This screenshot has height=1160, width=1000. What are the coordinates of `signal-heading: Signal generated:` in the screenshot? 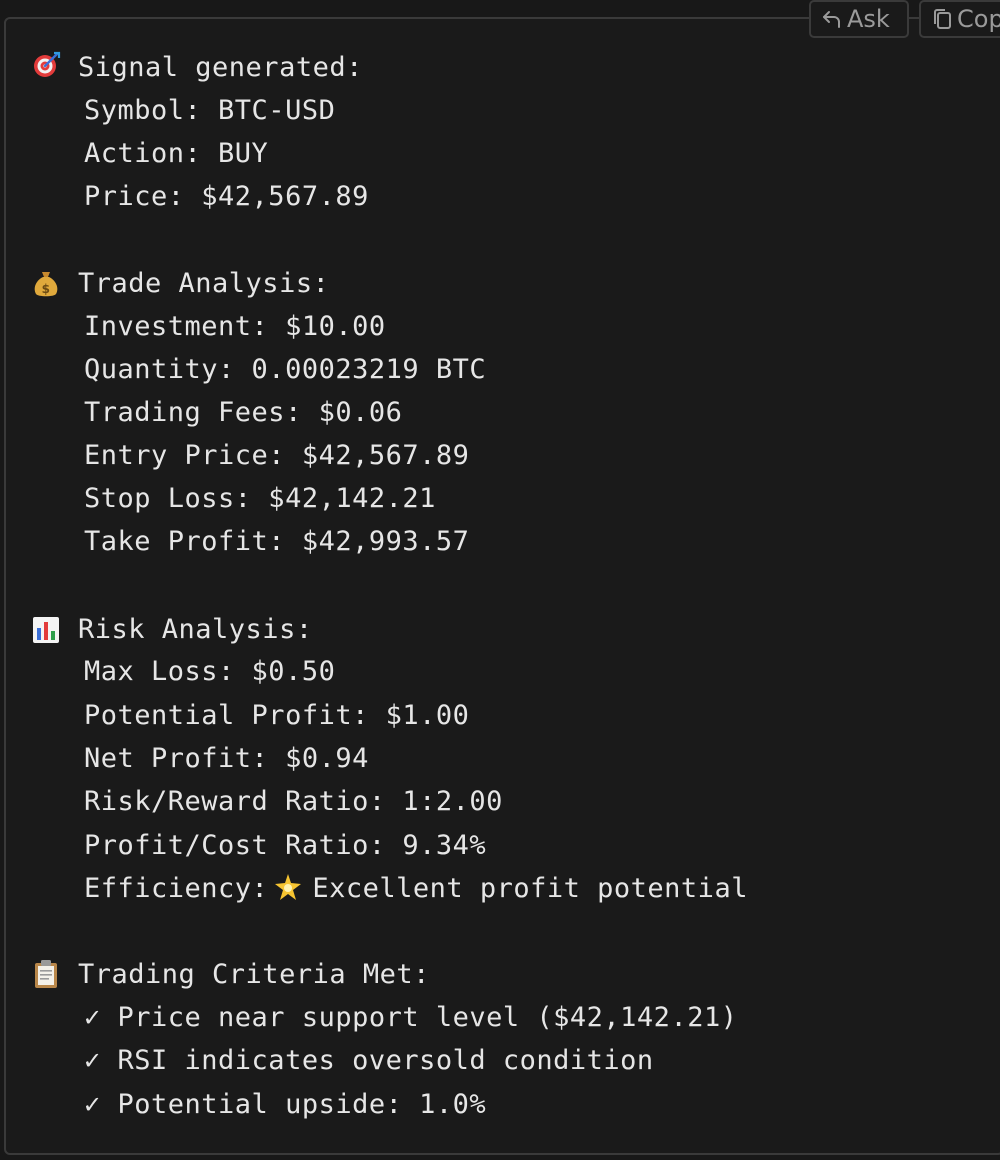 It's located at (220, 67).